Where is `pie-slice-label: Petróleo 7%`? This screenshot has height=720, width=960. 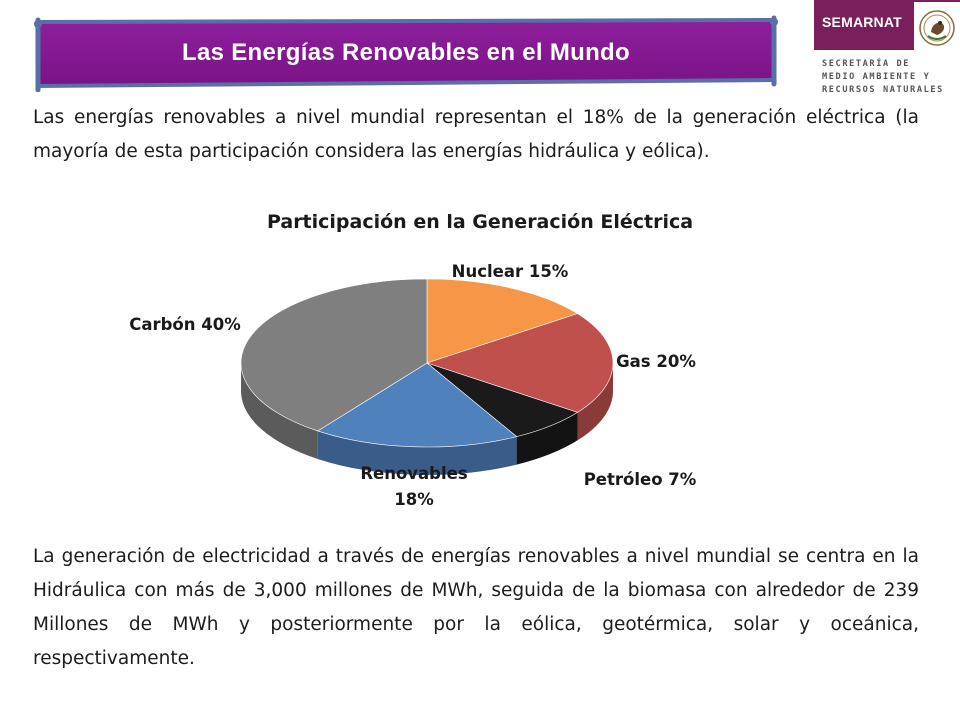
pie-slice-label: Petróleo 7% is located at coordinates (640, 479).